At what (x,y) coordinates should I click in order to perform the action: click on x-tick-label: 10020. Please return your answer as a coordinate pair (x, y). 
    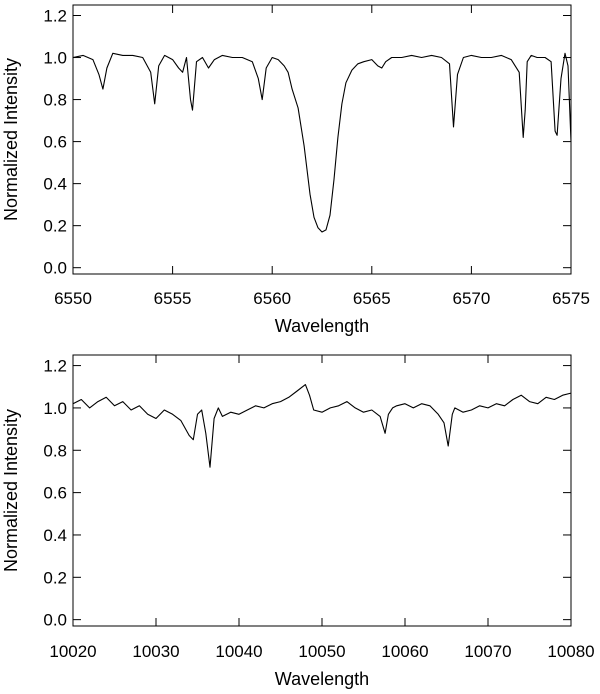
    Looking at the image, I should click on (72, 651).